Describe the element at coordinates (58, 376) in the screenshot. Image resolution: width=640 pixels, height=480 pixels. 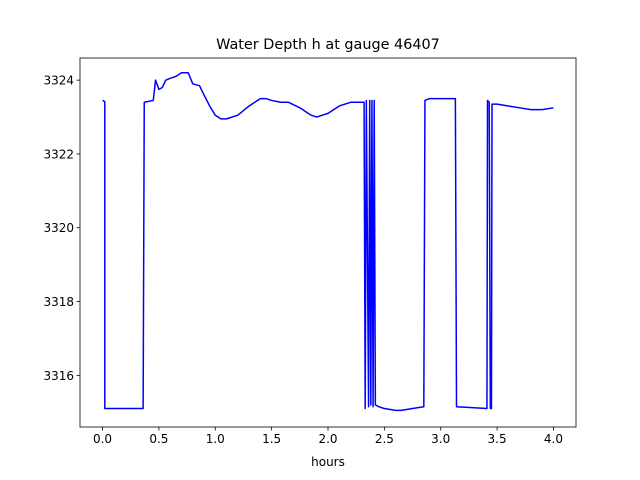
I see `y-tick-label: 3316` at that location.